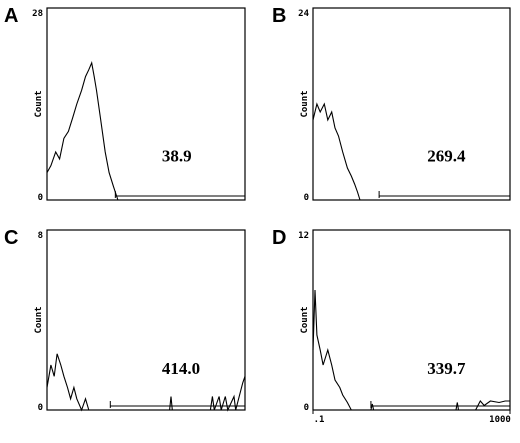  Describe the element at coordinates (11, 238) in the screenshot. I see `panel-letter: C` at that location.